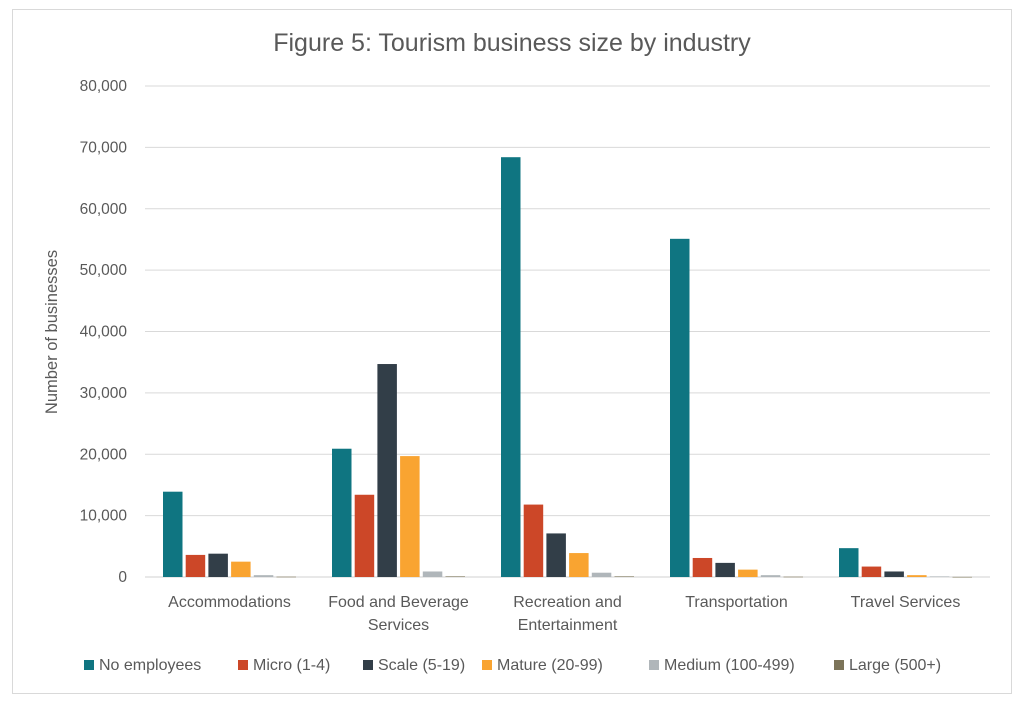  What do you see at coordinates (104, 270) in the screenshot?
I see `y-tick-label: 50,000` at bounding box center [104, 270].